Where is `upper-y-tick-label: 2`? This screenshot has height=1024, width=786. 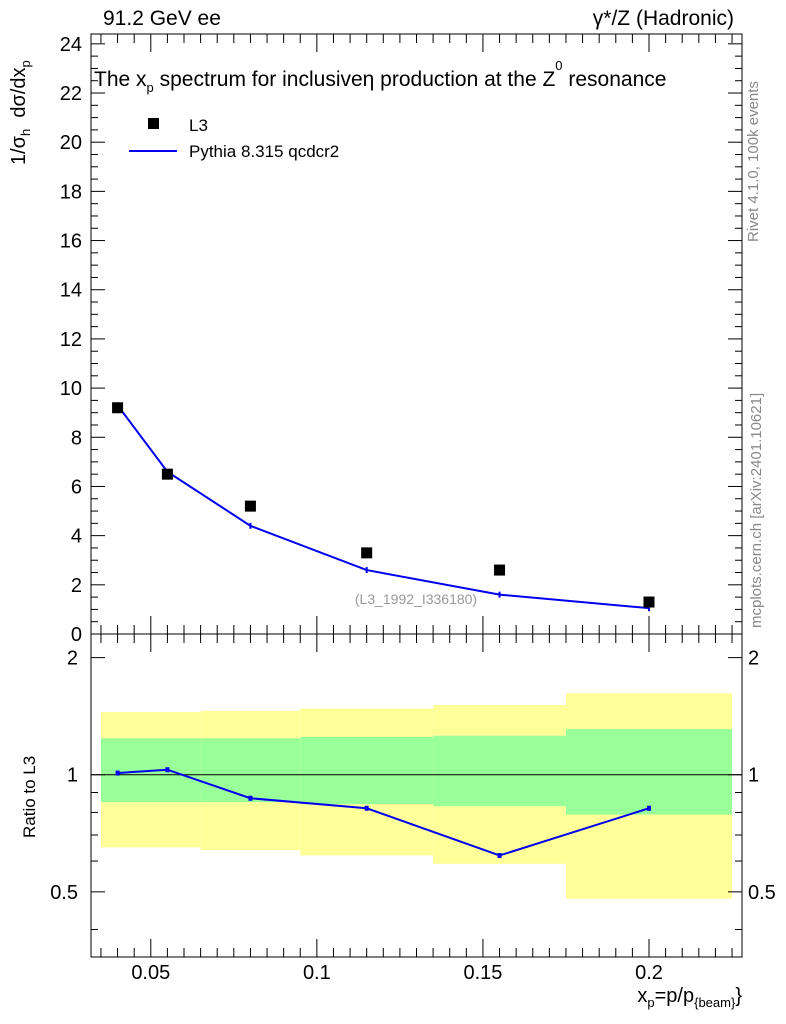 upper-y-tick-label: 2 is located at coordinates (76, 586).